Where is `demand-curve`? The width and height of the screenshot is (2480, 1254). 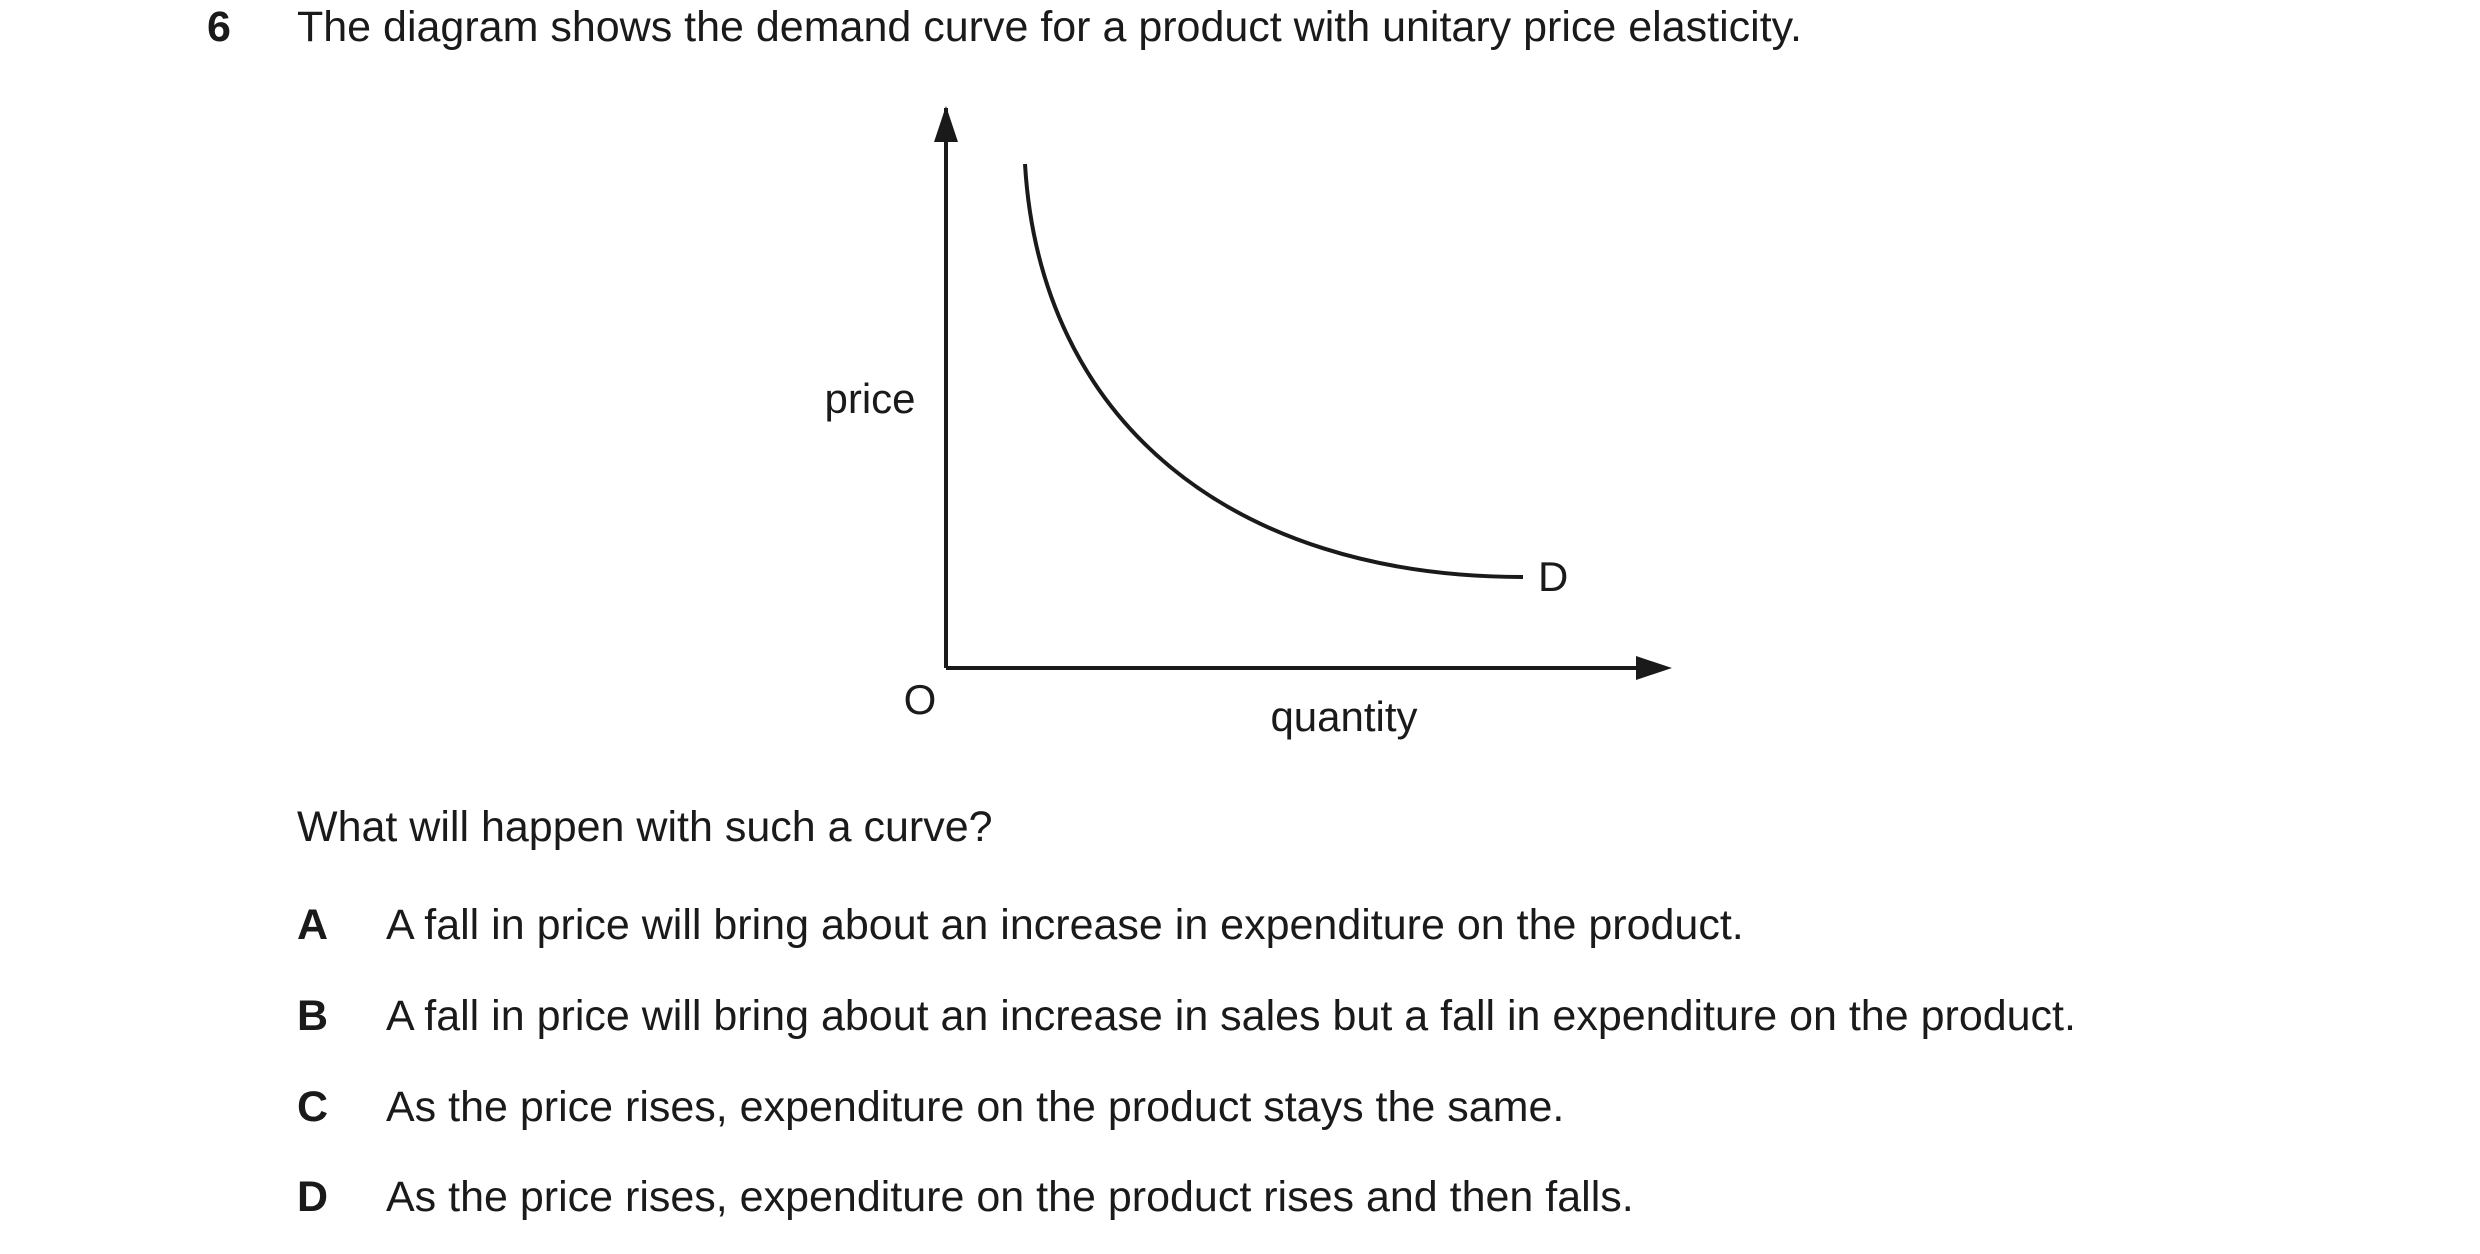 demand-curve is located at coordinates (1273, 371).